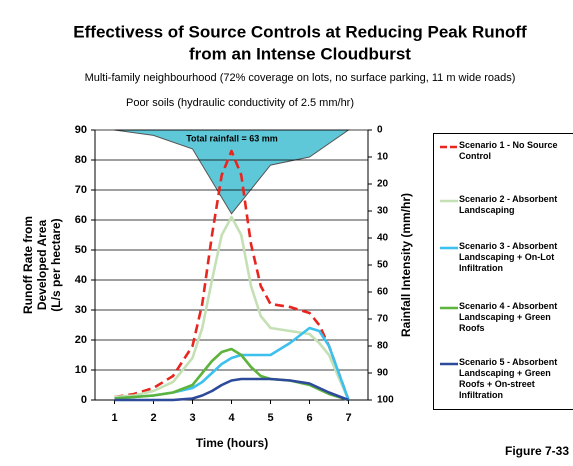 Image resolution: width=573 pixels, height=466 pixels. Describe the element at coordinates (406, 265) in the screenshot. I see `y2-axis-label: Rainfall Intensity (mm/hr)` at that location.